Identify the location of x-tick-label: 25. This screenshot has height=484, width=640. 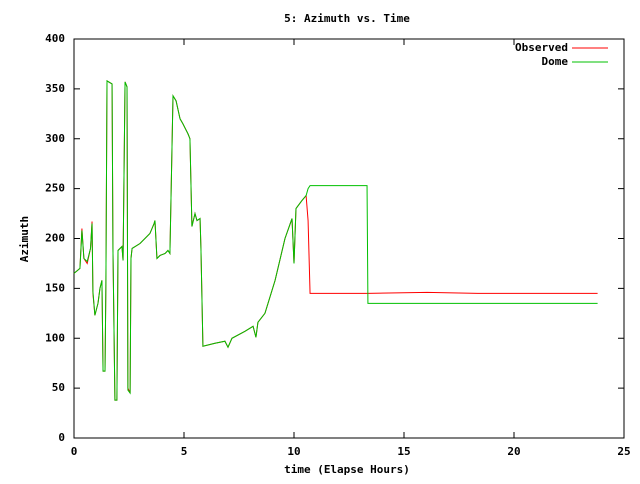
(623, 451).